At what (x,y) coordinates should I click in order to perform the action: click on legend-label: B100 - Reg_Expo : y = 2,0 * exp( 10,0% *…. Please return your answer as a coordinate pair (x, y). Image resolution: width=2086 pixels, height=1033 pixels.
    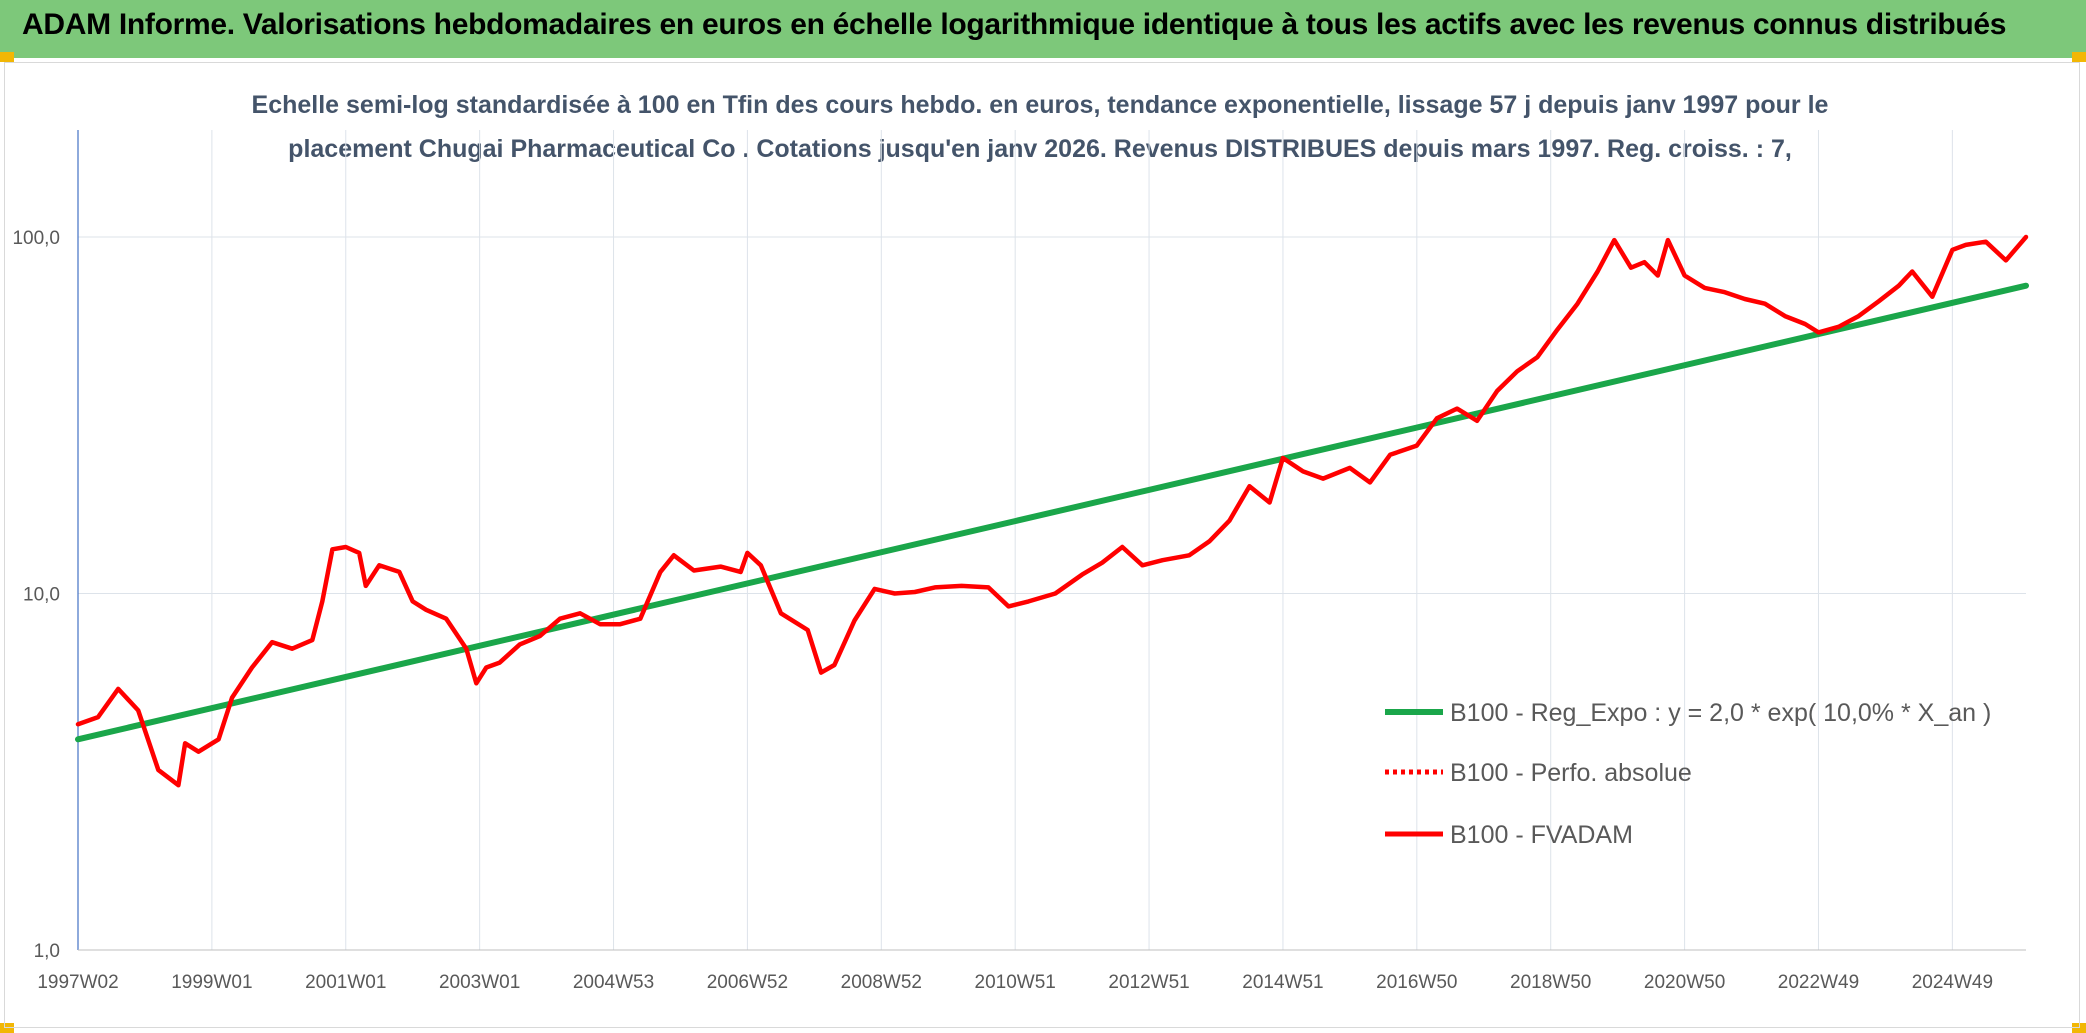
    Looking at the image, I should click on (1720, 713).